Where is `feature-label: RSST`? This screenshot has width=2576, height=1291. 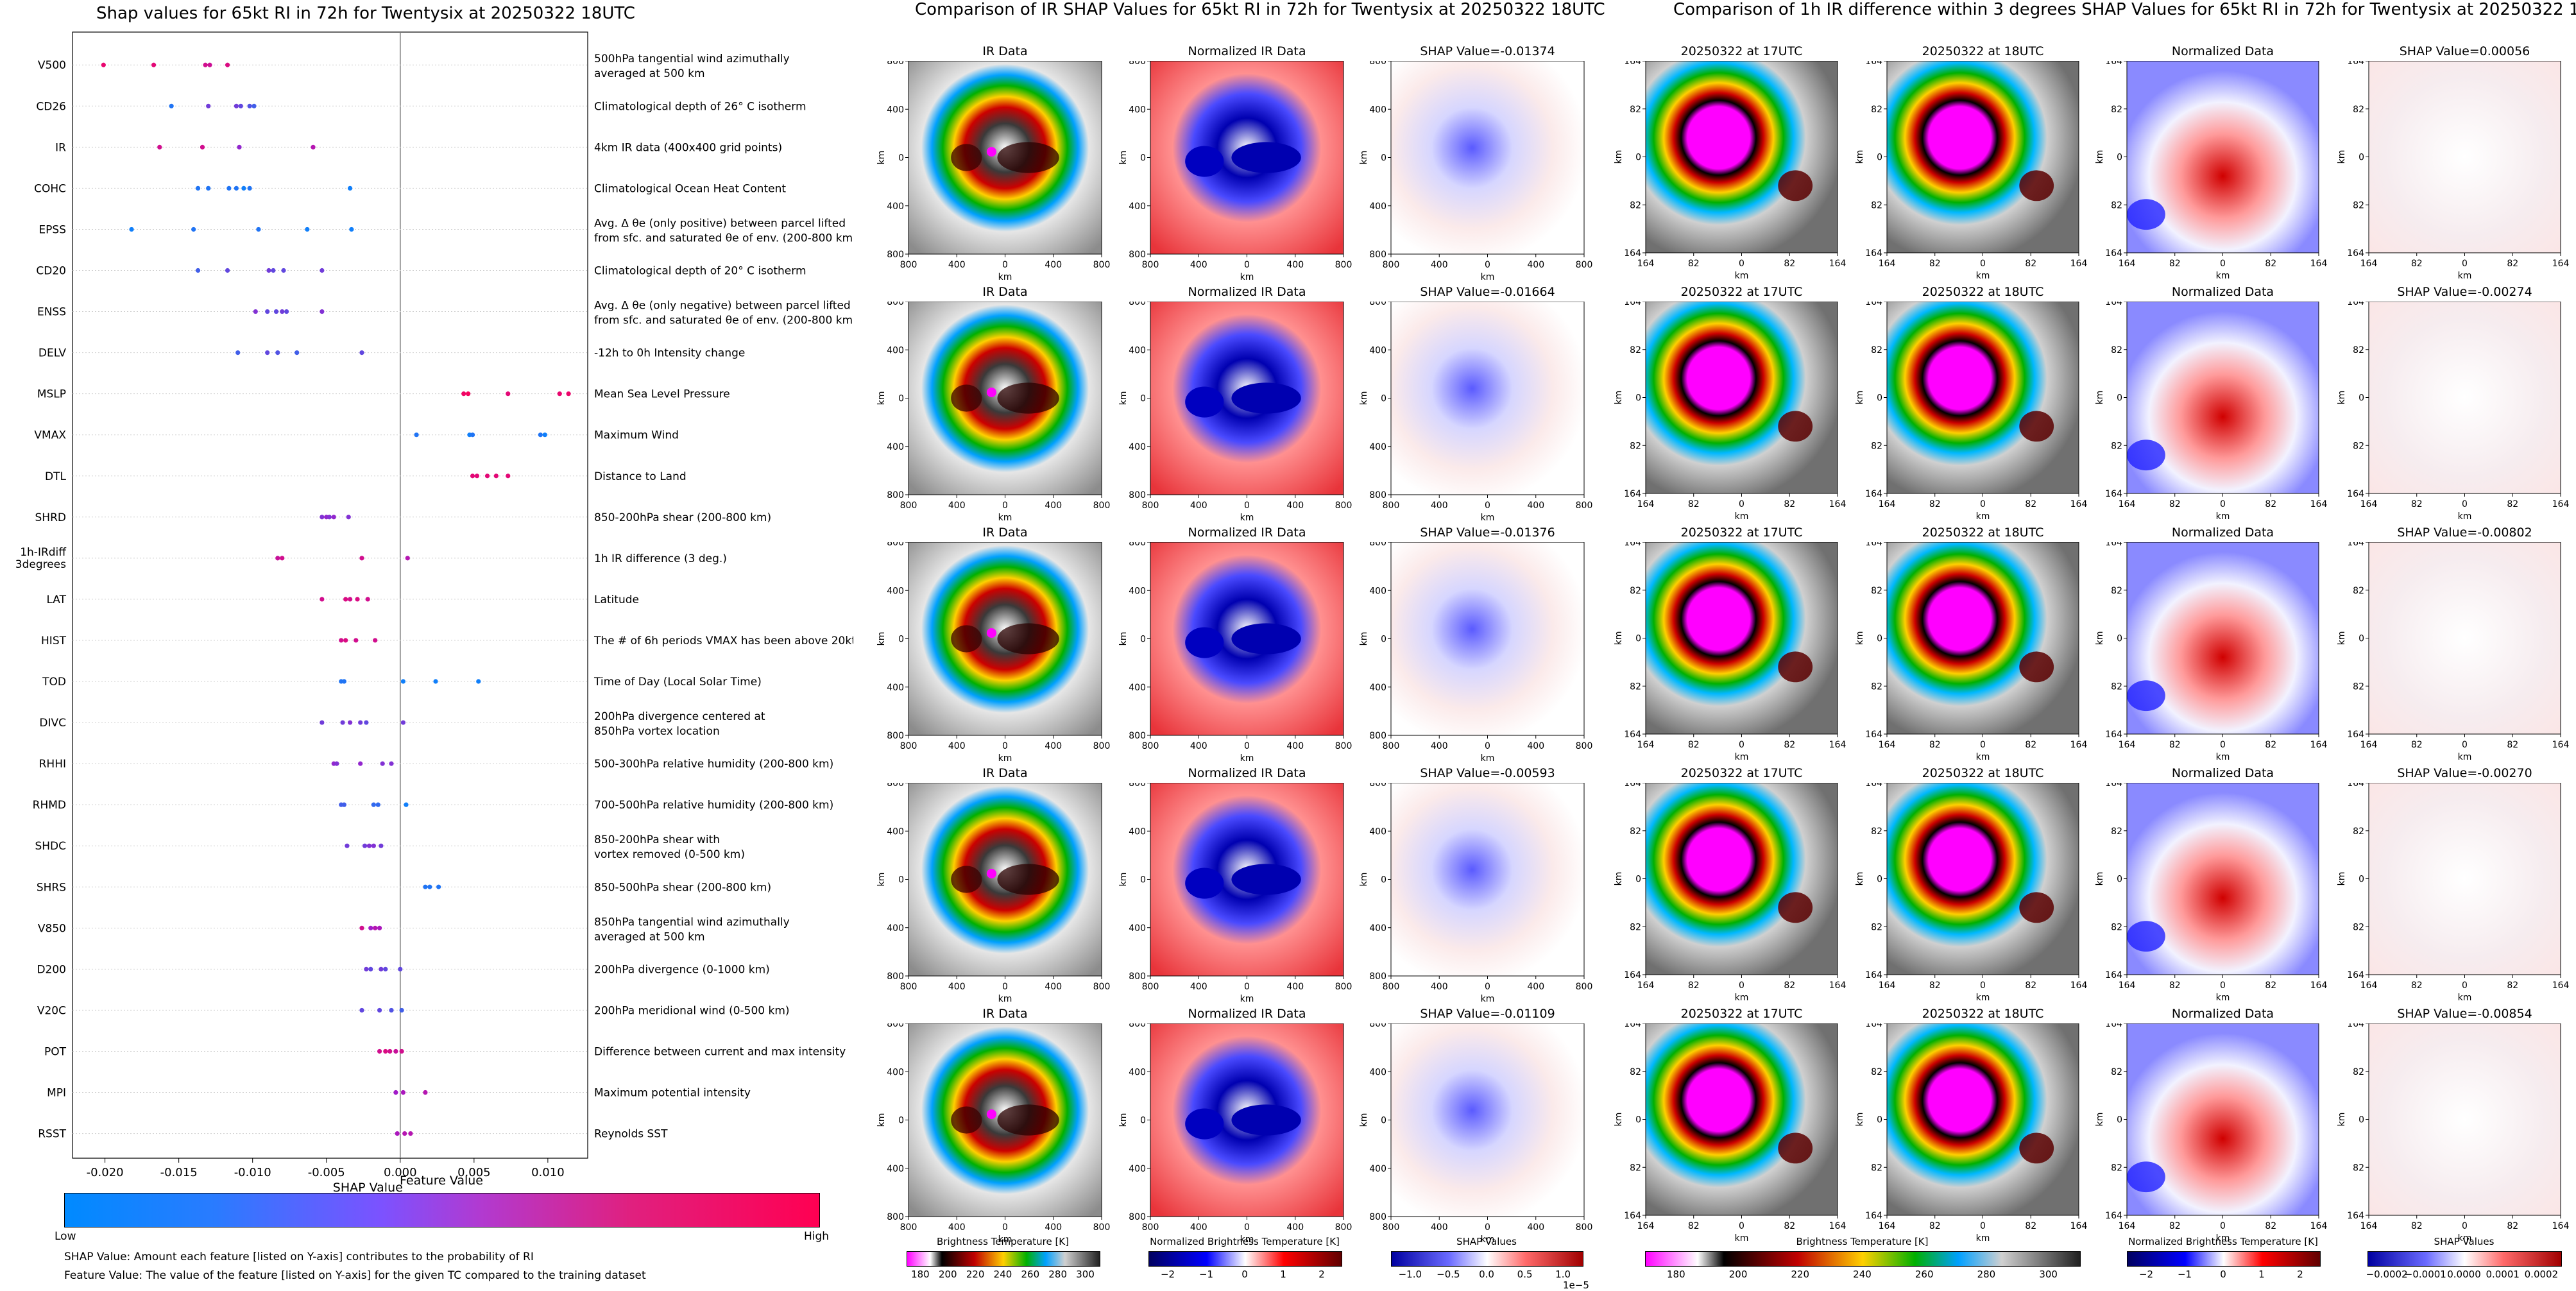 feature-label: RSST is located at coordinates (52, 1134).